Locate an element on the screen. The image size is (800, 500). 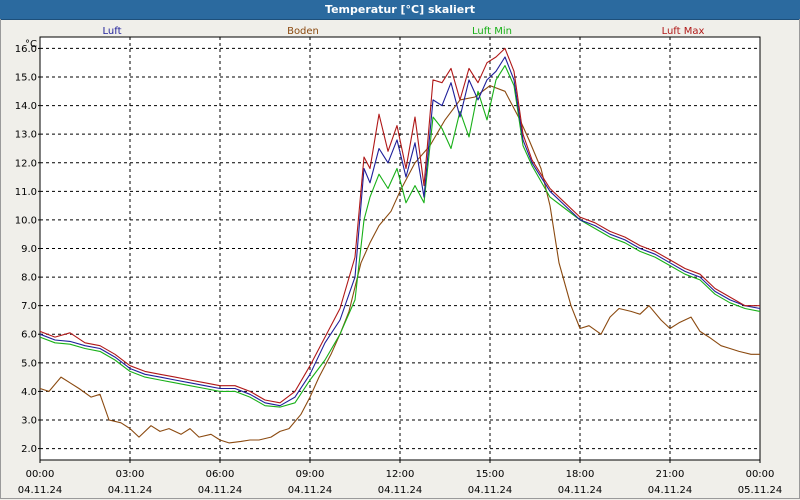
legend-entry: Luft Min is located at coordinates (492, 31).